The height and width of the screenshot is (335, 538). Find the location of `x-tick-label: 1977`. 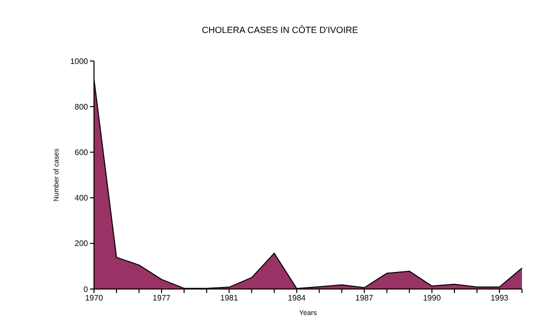

x-tick-label: 1977 is located at coordinates (162, 298).